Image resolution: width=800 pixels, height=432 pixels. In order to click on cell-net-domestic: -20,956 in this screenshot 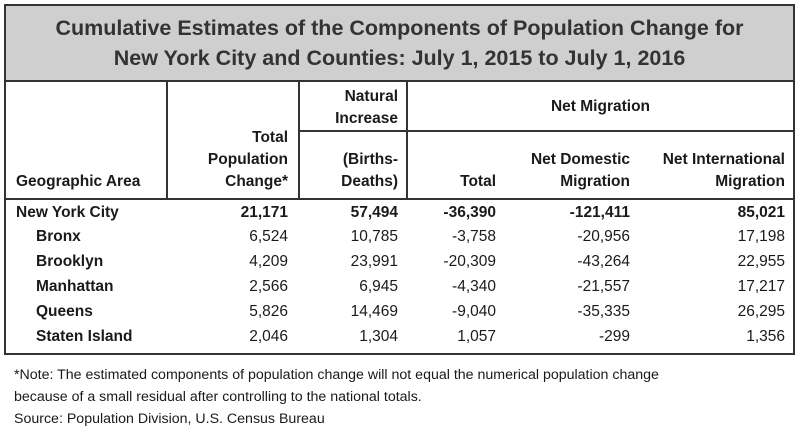, I will do `click(603, 236)`.